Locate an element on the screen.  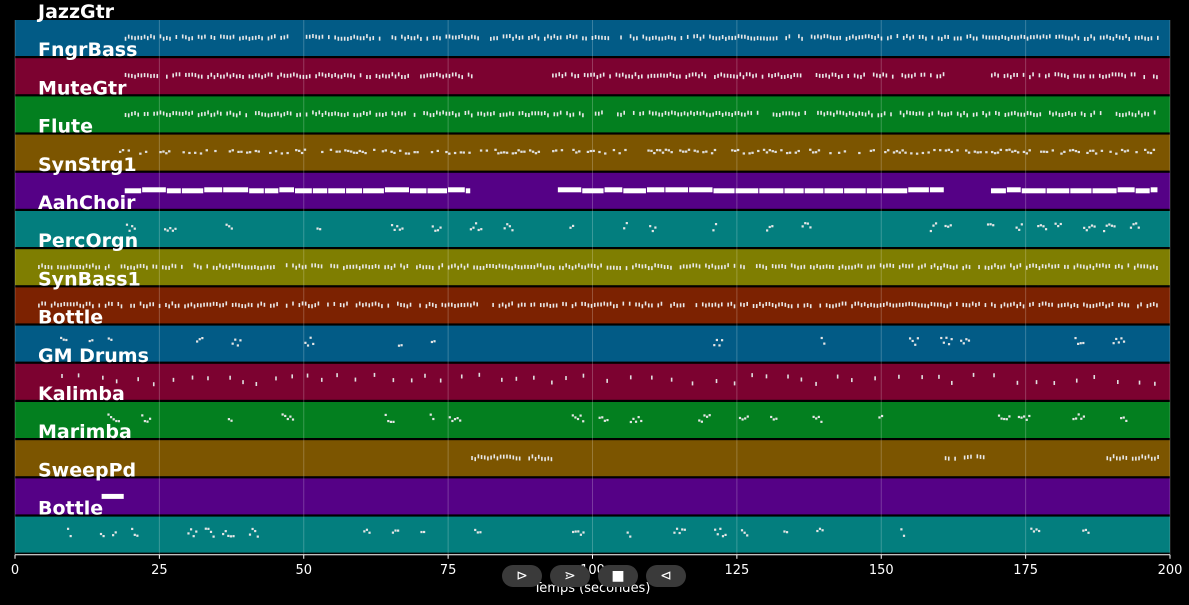
next-button: ⋗ is located at coordinates (570, 576).